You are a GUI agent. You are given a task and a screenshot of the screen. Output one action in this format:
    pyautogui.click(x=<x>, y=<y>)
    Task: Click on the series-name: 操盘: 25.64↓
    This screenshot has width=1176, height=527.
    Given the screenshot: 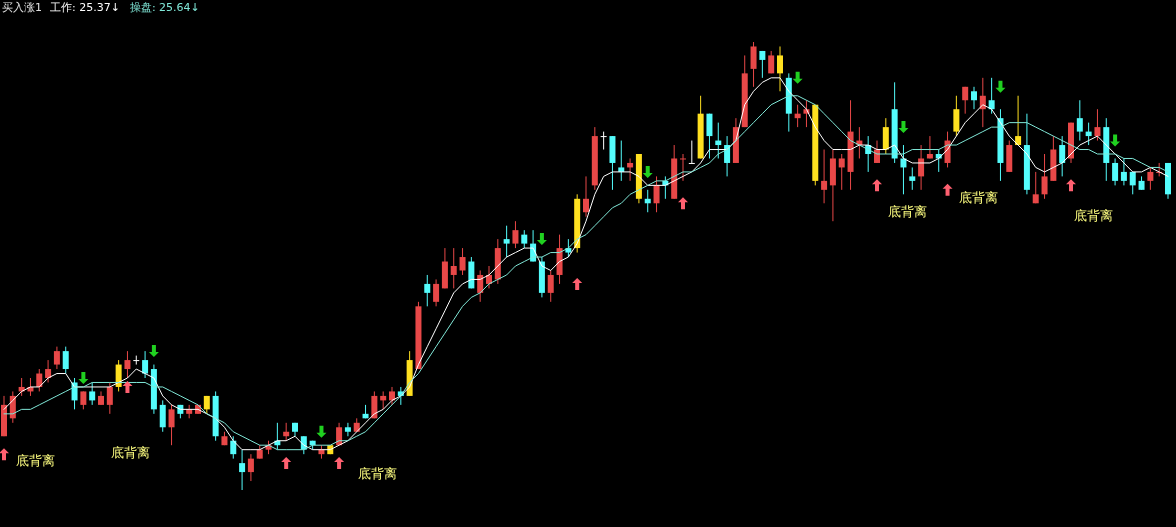 What is the action you would take?
    pyautogui.click(x=164, y=7)
    